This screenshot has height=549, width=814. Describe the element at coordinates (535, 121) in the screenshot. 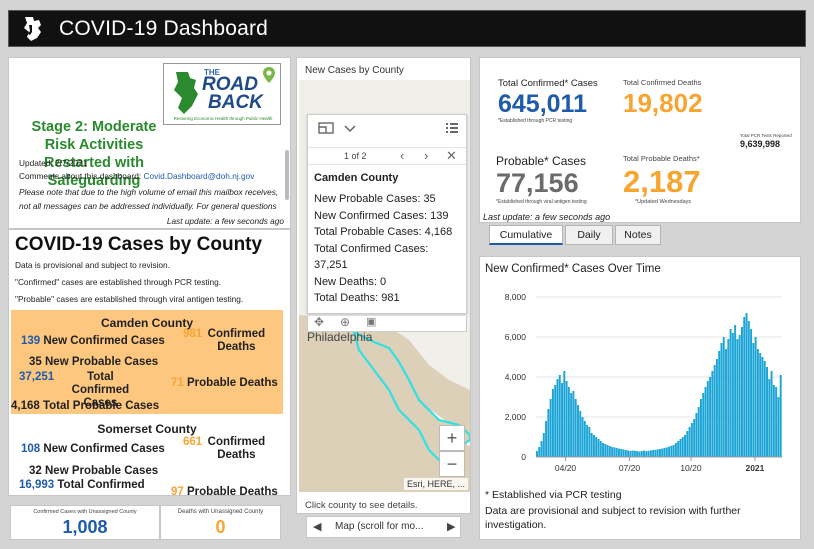

I see `total-confirmed-note: *Established through PCR testing` at that location.